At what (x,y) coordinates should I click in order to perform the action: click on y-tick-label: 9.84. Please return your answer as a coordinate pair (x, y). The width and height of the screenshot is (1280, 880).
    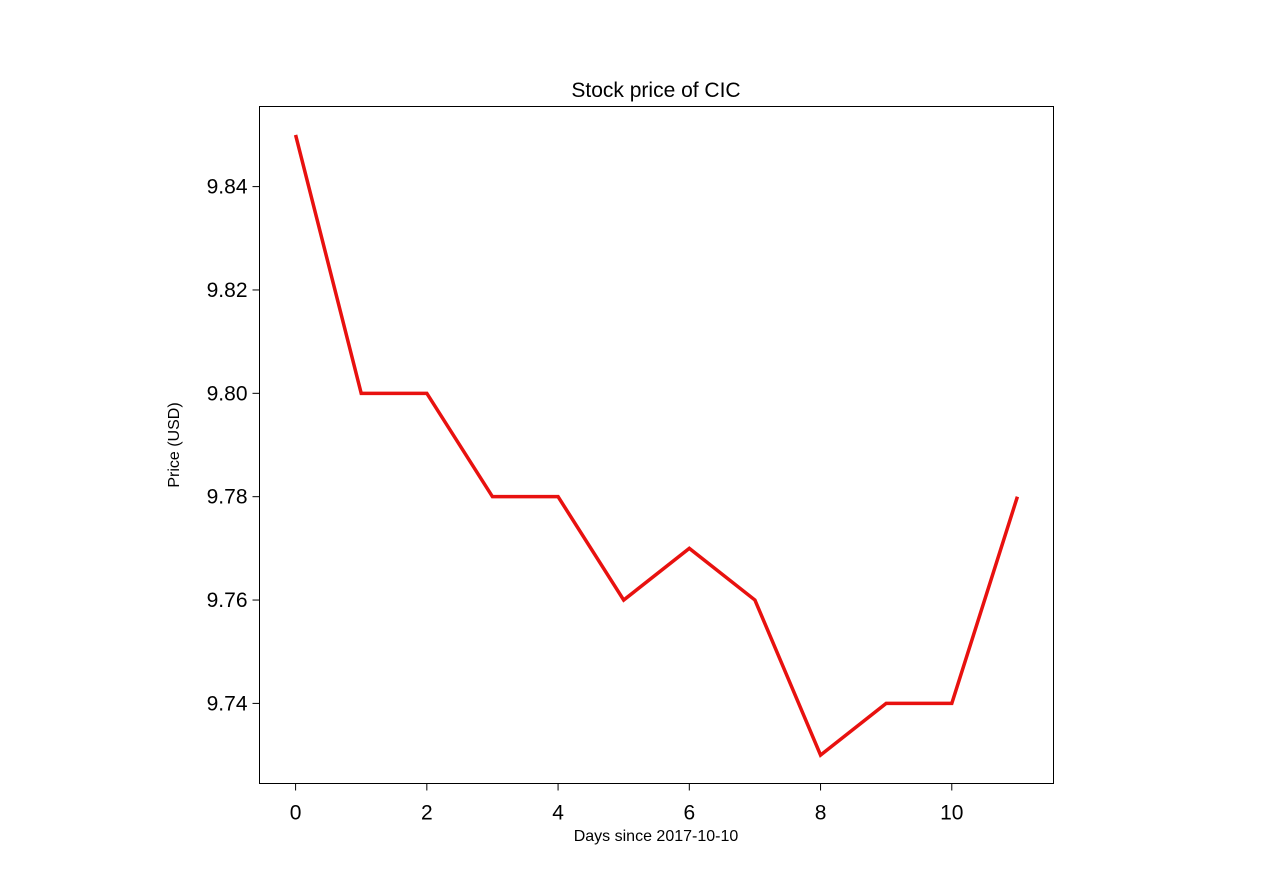
    Looking at the image, I should click on (227, 187).